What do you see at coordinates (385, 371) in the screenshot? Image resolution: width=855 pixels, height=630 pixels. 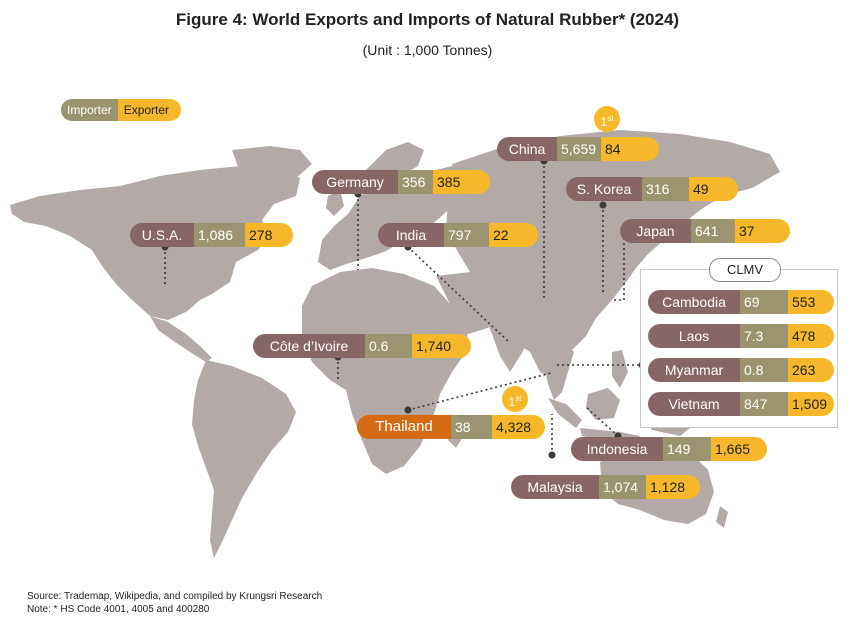 I see `africa-landmass` at bounding box center [385, 371].